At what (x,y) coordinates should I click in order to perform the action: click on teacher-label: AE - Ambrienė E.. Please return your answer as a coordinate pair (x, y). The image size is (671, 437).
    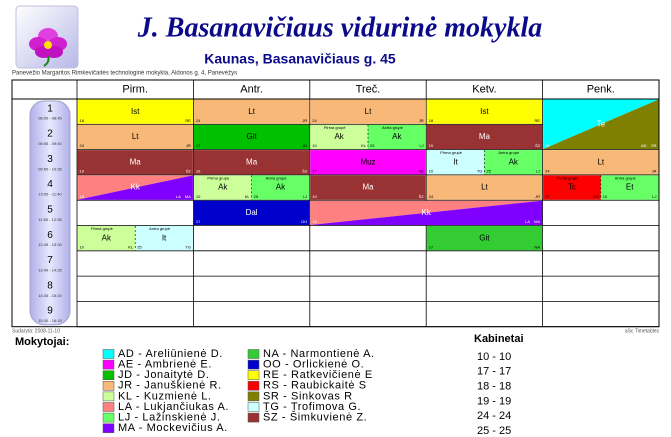
    Looking at the image, I should click on (165, 365).